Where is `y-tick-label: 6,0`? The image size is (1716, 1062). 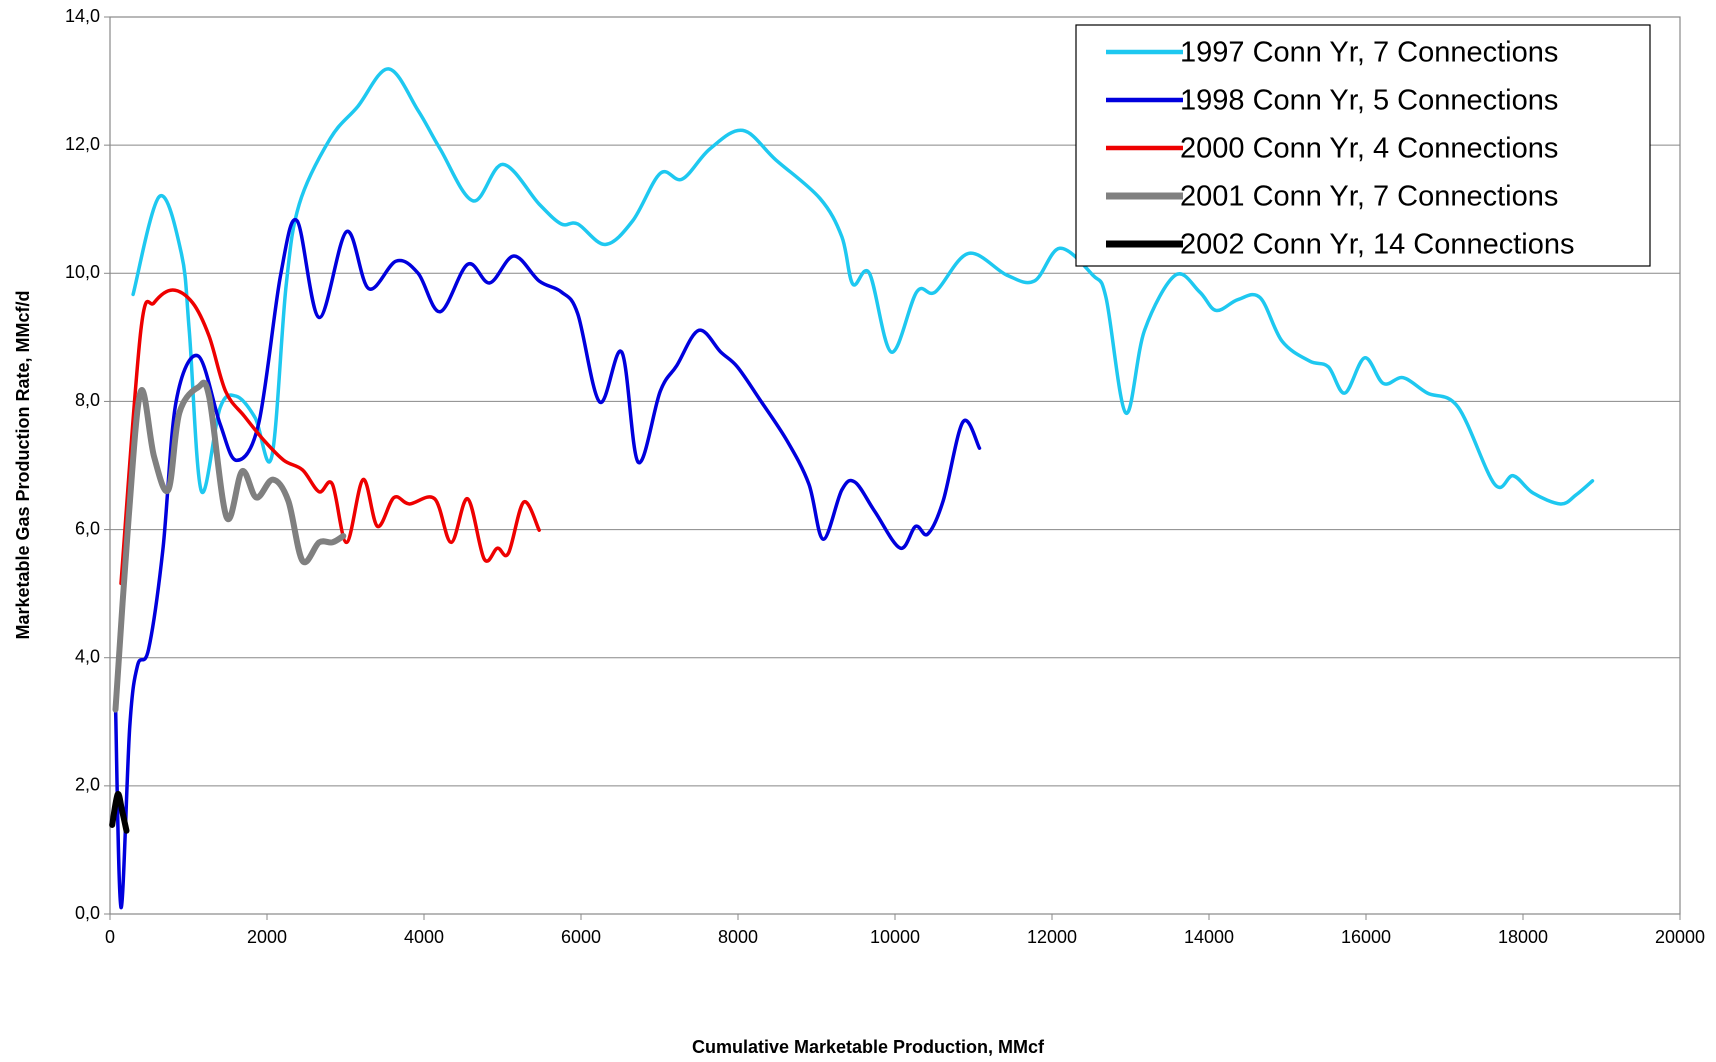
y-tick-label: 6,0 is located at coordinates (87, 528).